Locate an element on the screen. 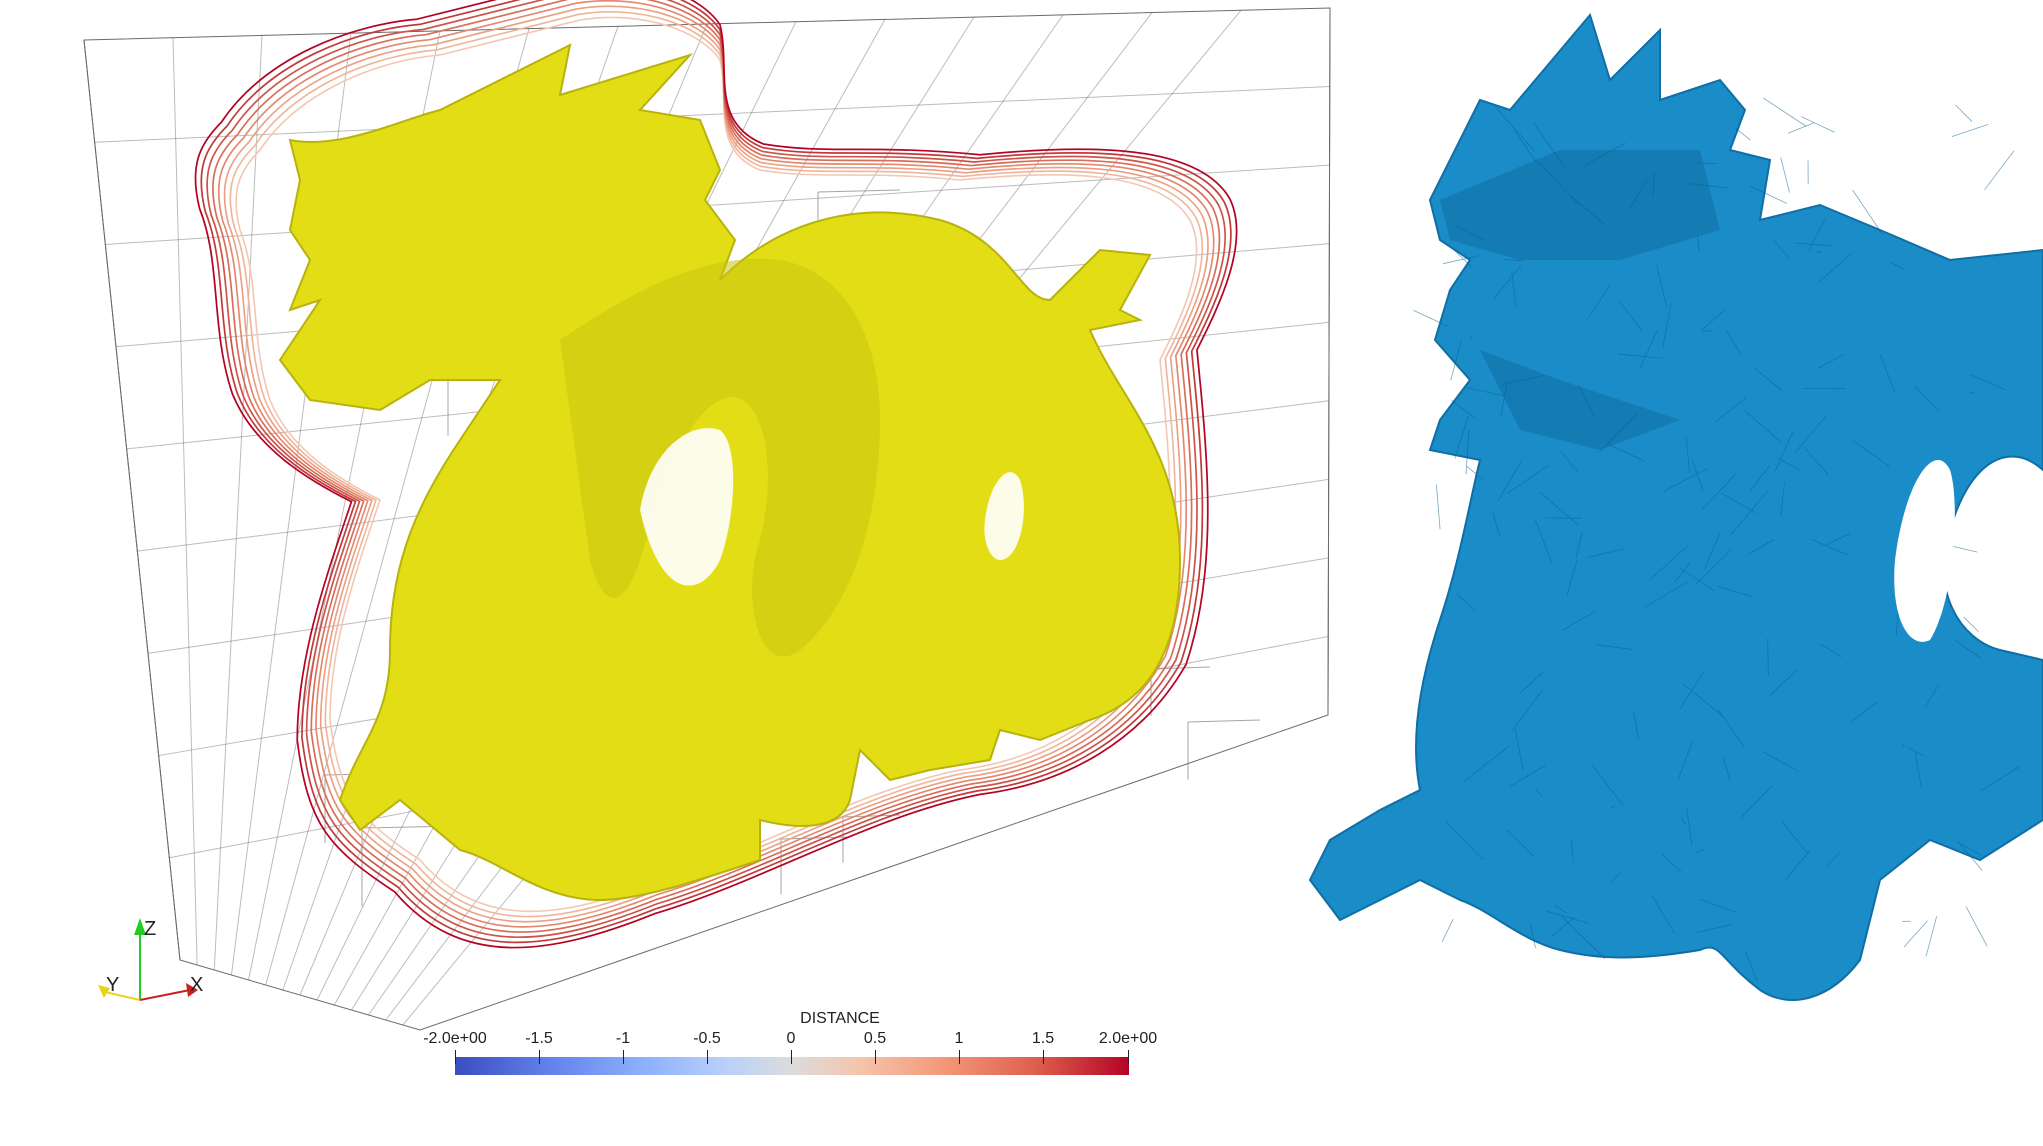 Image resolution: width=2043 pixels, height=1146 pixels. tick-label: 2.0e+00 is located at coordinates (1128, 1038).